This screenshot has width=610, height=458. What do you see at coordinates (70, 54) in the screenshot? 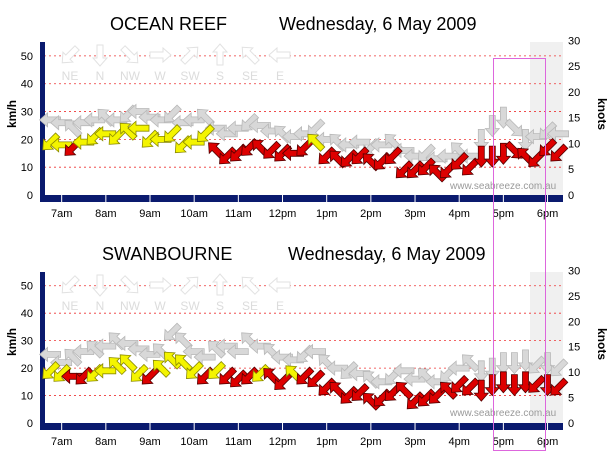
I see `arrow-sw-icon` at bounding box center [70, 54].